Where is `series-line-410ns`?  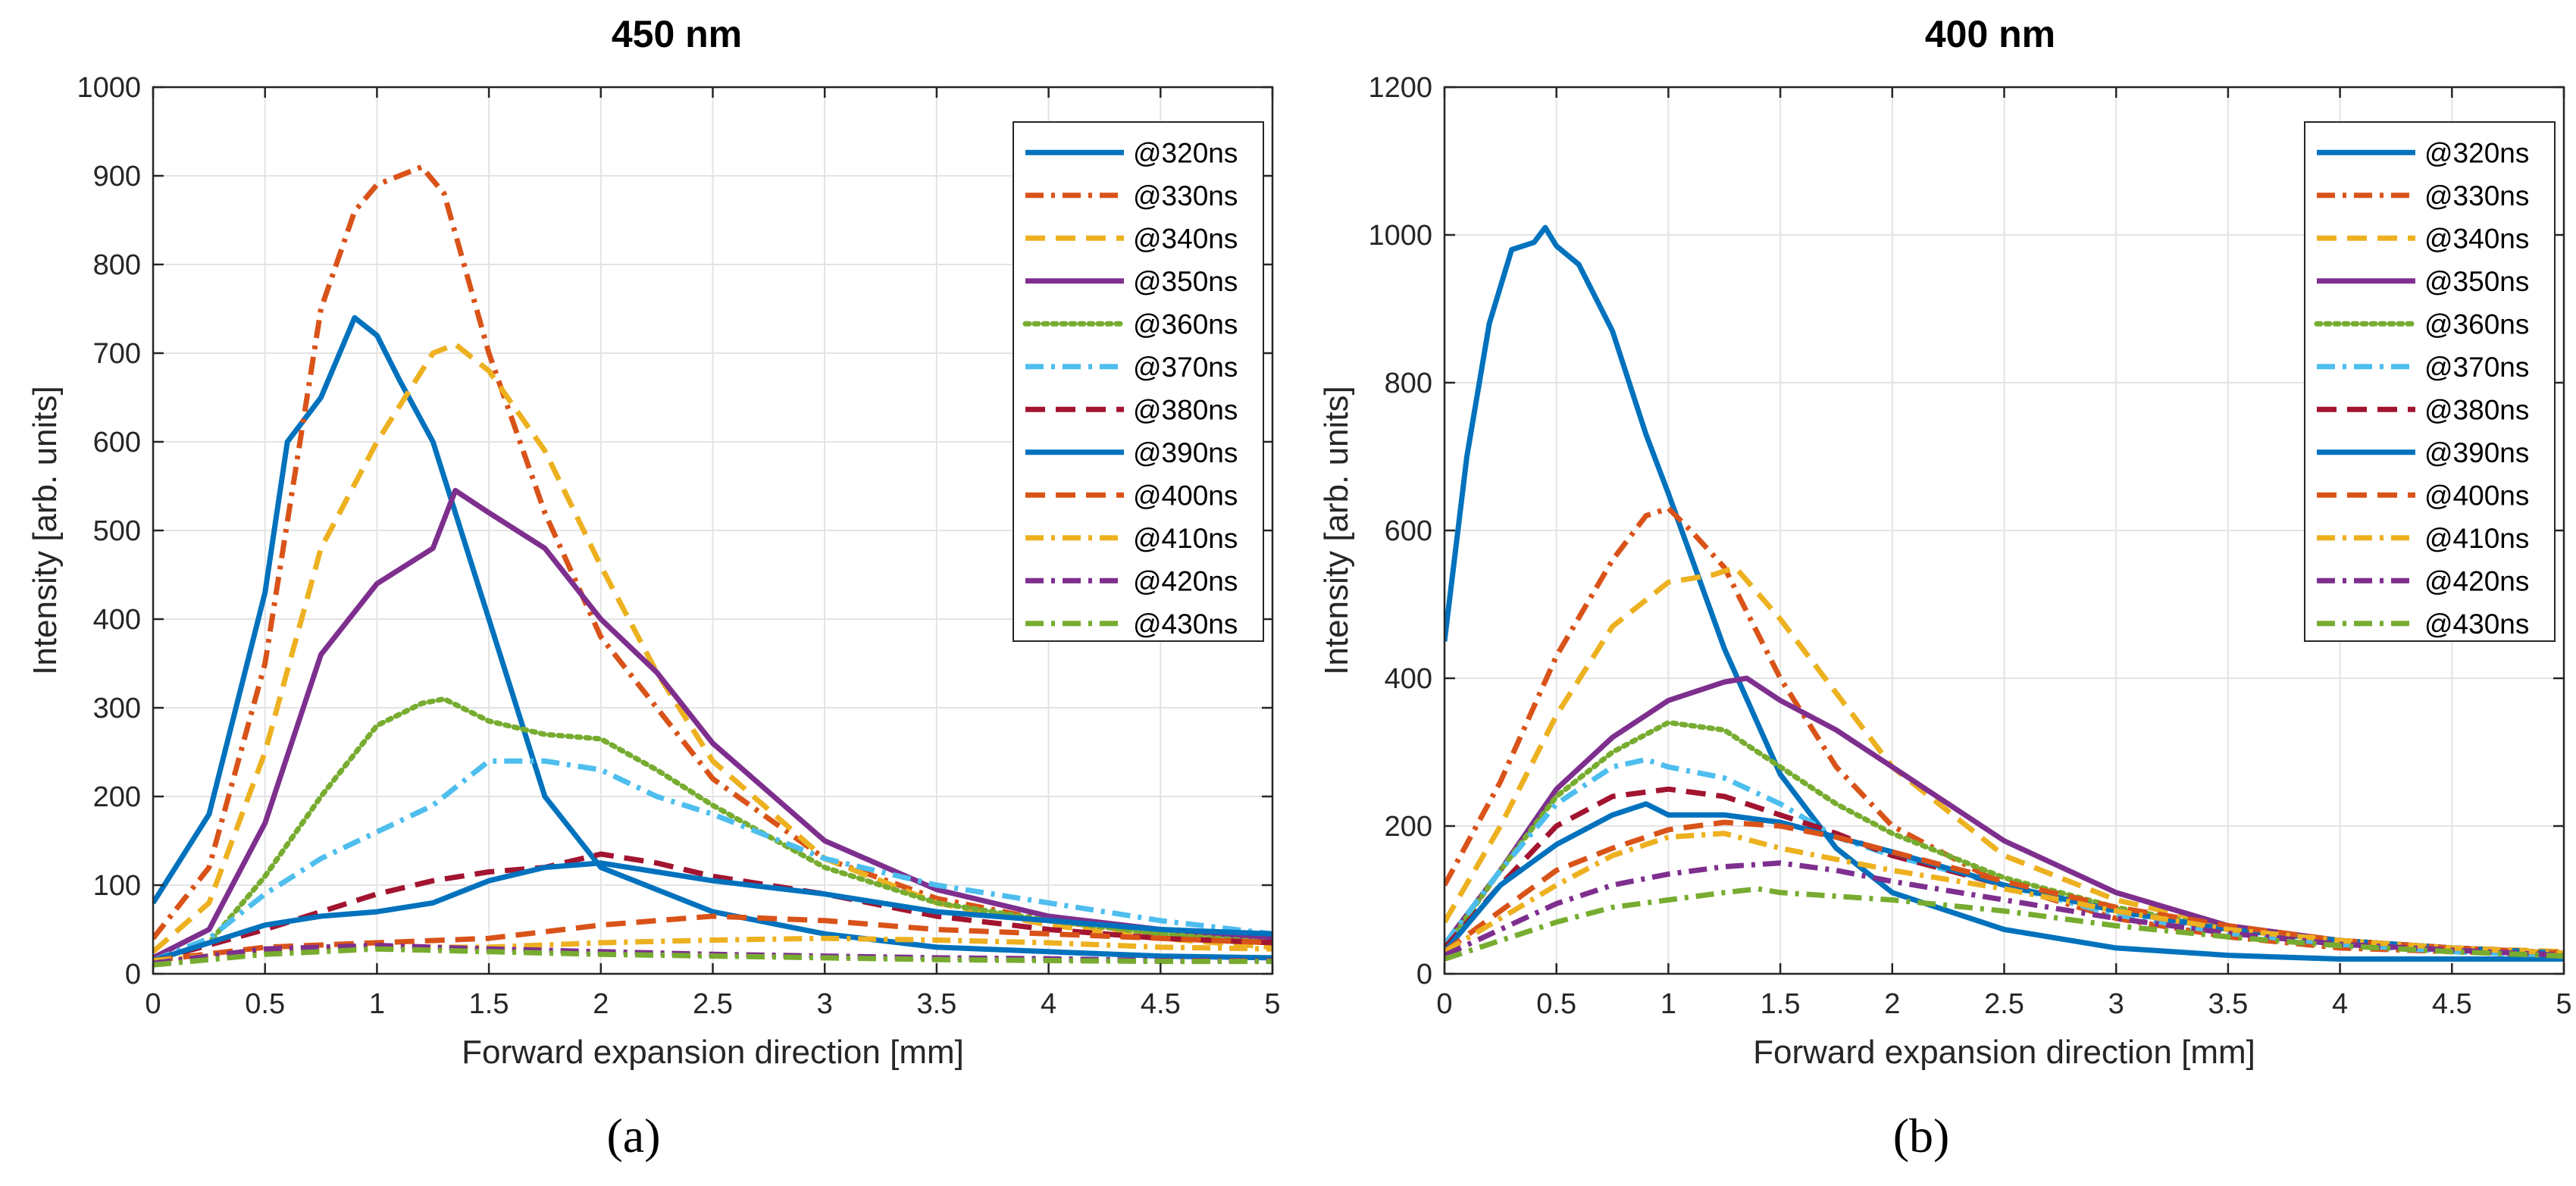
series-line-410ns is located at coordinates (2004, 894).